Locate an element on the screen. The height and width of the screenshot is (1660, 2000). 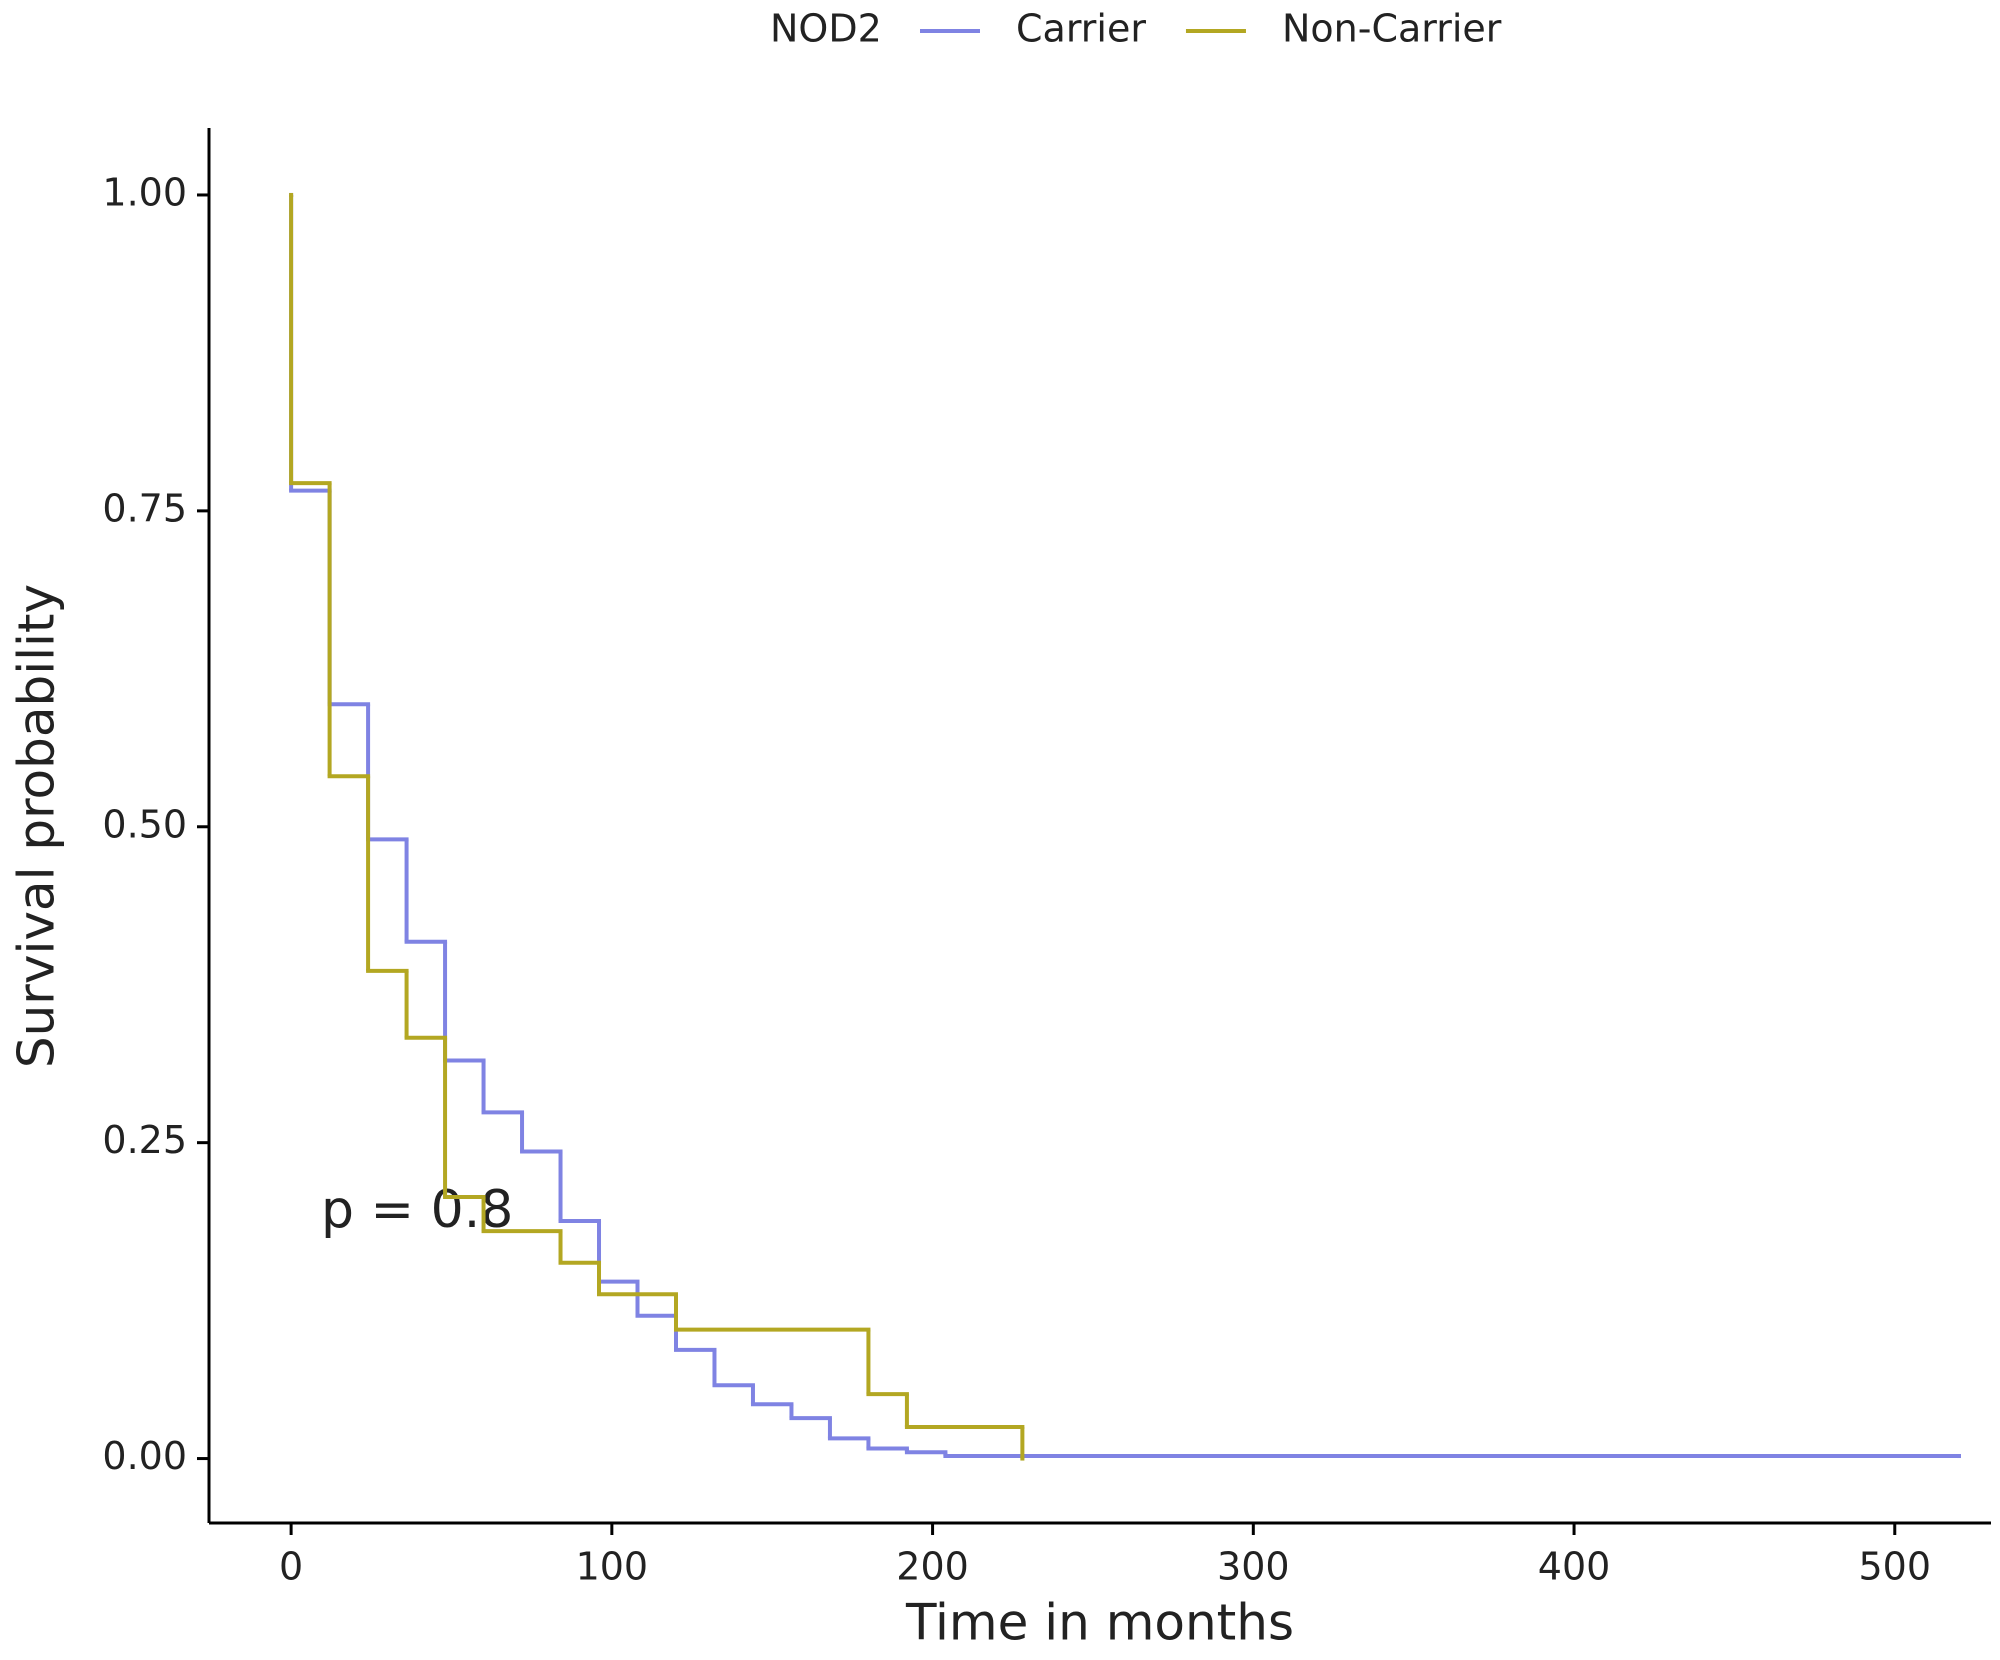
y-tick-label: 0.25 is located at coordinates (144, 1140).